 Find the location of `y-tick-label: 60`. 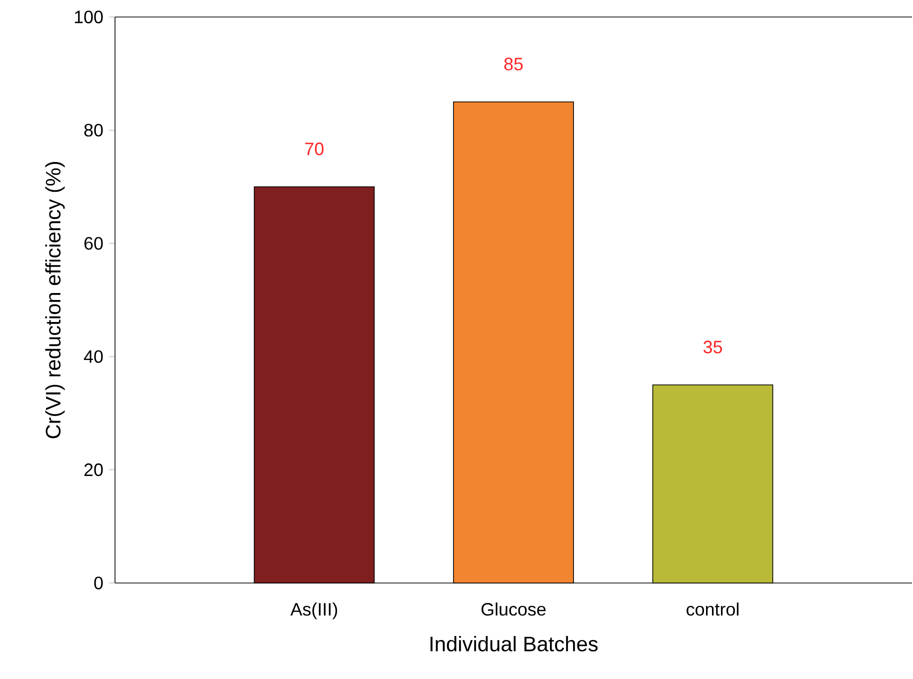

y-tick-label: 60 is located at coordinates (93, 243).